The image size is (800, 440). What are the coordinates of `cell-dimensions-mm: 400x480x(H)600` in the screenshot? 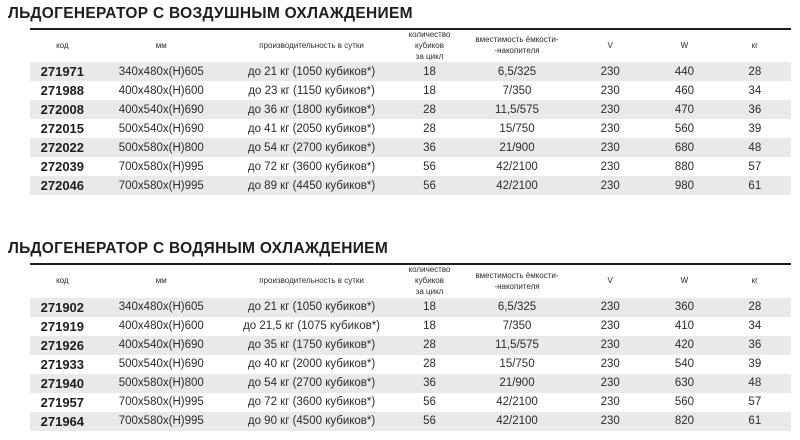 It's located at (161, 326).